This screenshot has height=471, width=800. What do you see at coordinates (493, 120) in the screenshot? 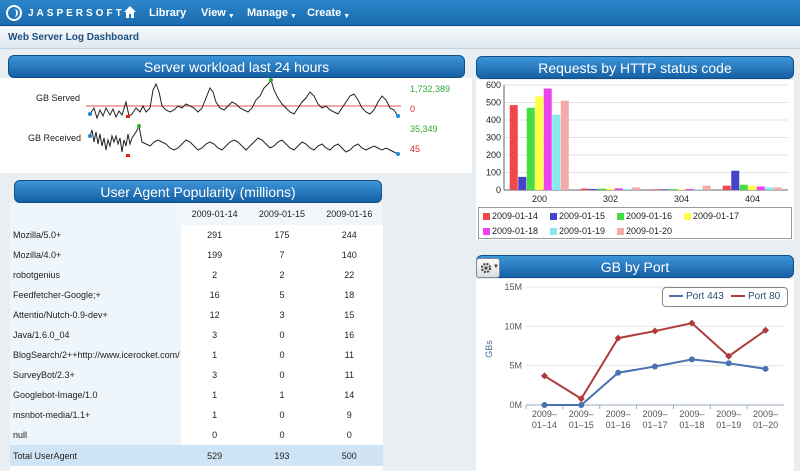
I see `y-tick-label: 400` at bounding box center [493, 120].